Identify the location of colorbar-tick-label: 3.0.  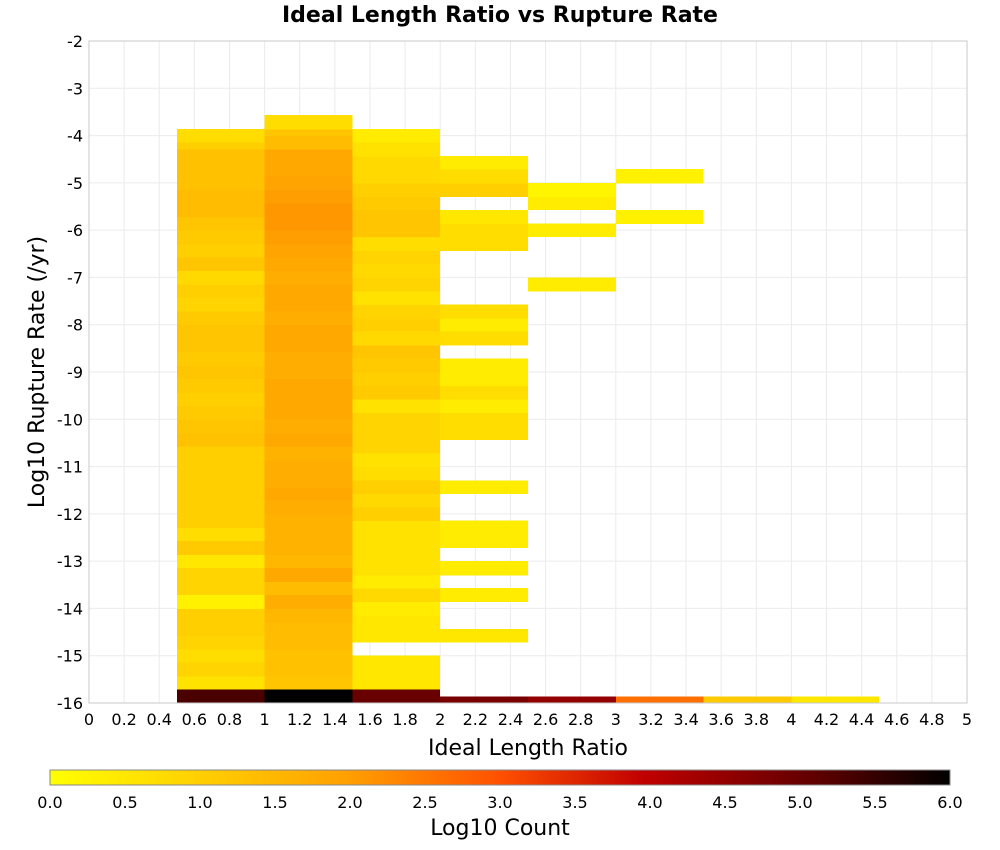
(499, 802).